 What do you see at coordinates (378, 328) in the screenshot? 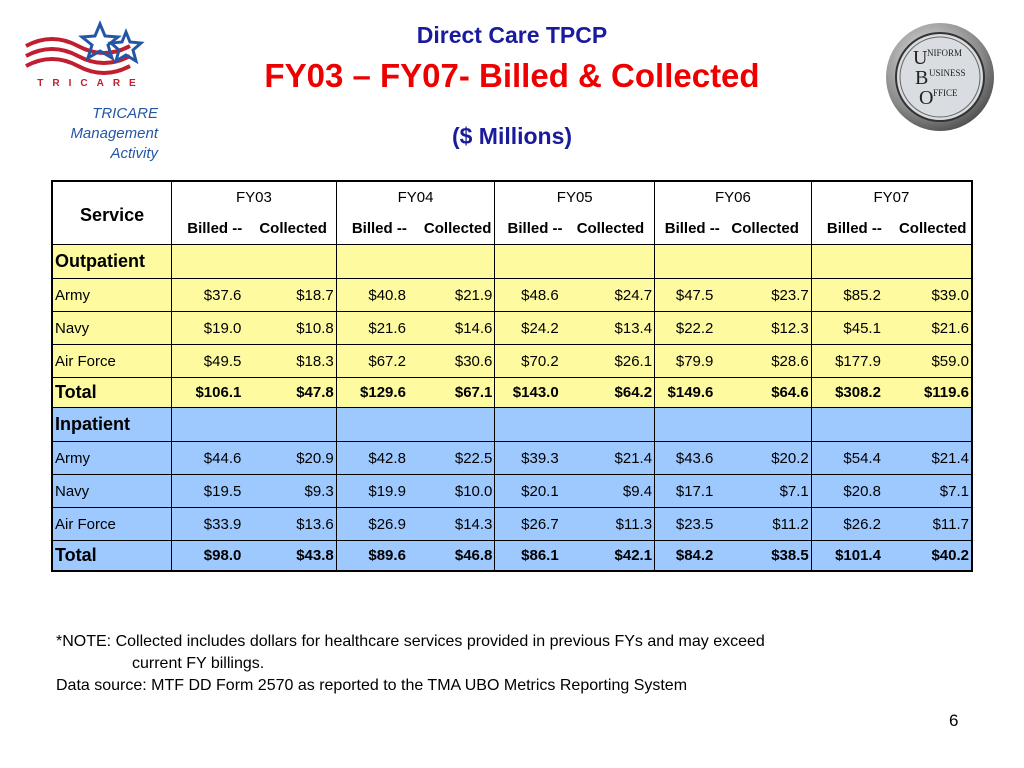
I see `billed-cell: $21.6` at bounding box center [378, 328].